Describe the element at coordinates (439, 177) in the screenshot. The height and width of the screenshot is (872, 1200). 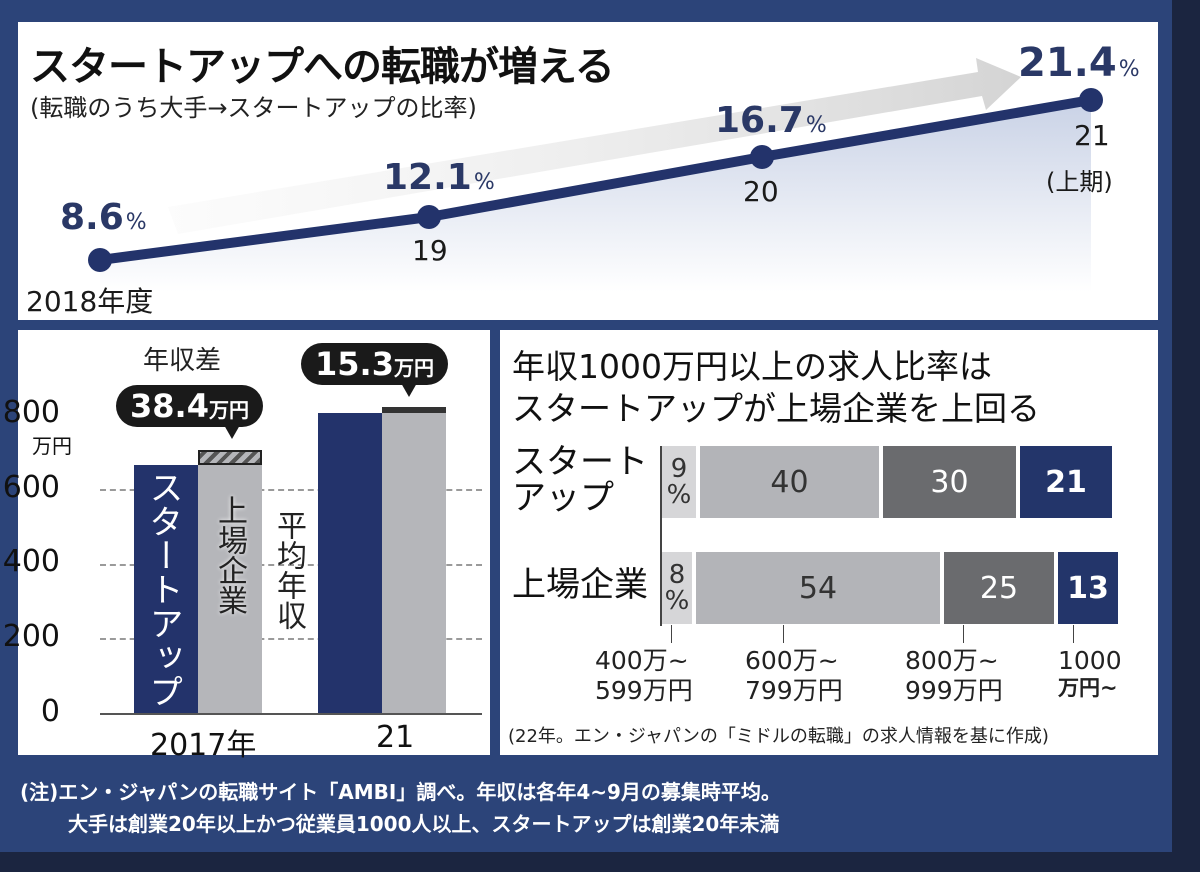
I see `value-label-2019: 12.1%` at that location.